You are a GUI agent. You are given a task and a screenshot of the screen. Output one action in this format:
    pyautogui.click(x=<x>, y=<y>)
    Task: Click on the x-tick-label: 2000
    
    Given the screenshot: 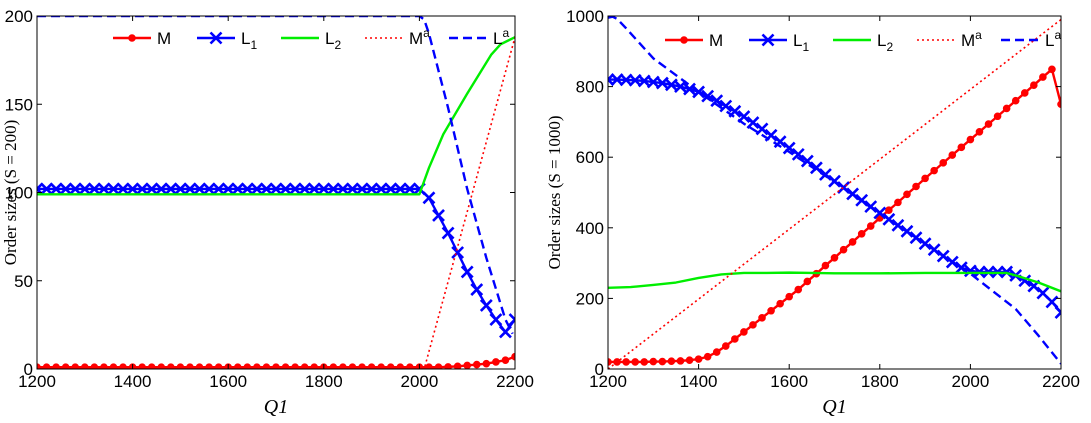 What is the action you would take?
    pyautogui.click(x=970, y=381)
    